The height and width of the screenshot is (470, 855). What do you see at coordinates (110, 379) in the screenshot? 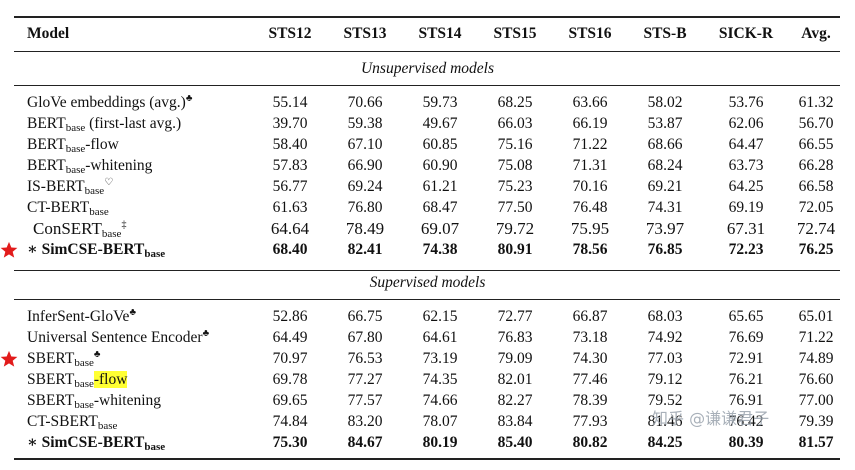
I see `model-suffix: -flow` at bounding box center [110, 379].